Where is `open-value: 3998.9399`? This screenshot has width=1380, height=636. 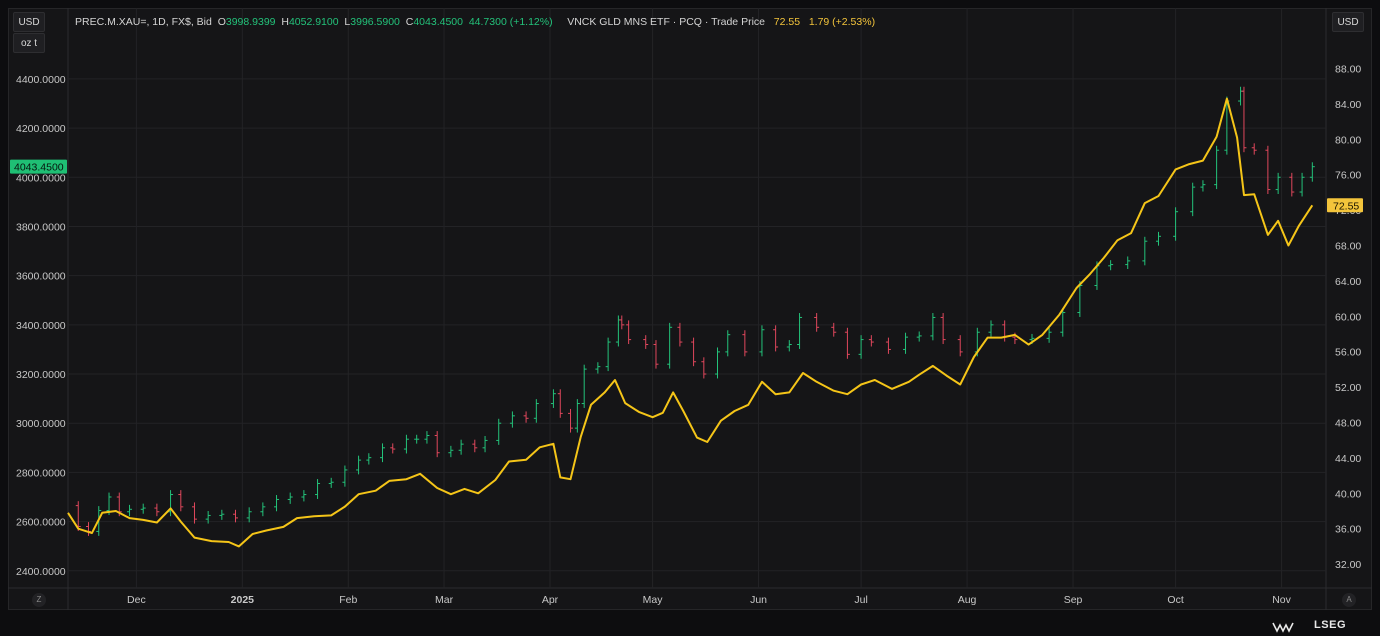
open-value: 3998.9399 is located at coordinates (250, 22).